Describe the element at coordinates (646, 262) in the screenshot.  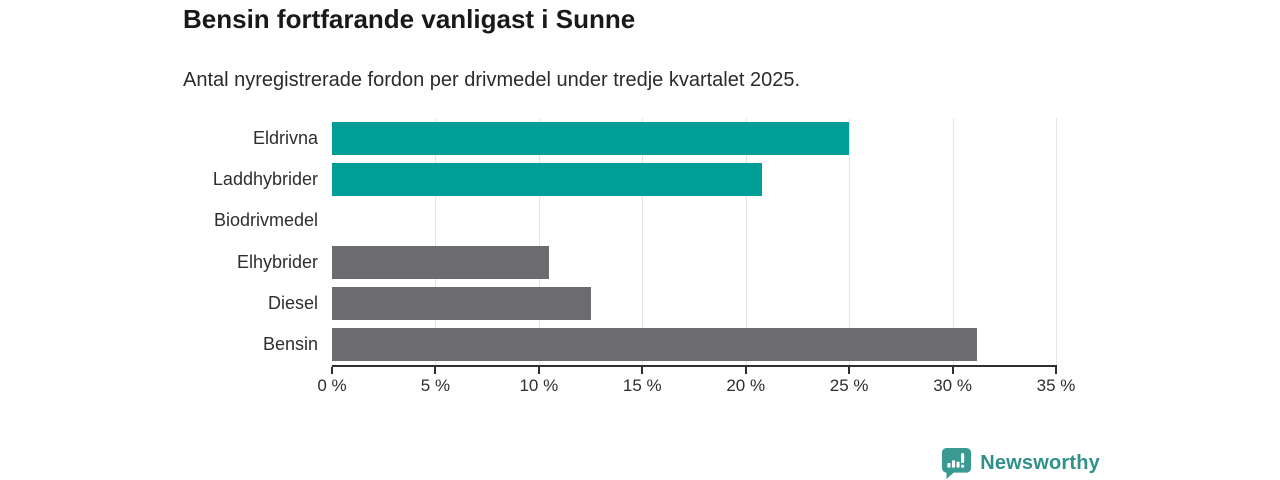
I see `chart-row: Elhybrider` at that location.